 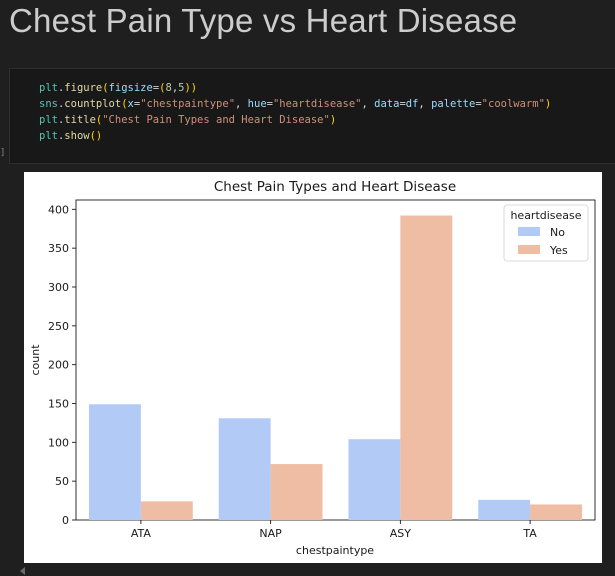 I want to click on y-tick-label: 400, so click(x=58, y=209).